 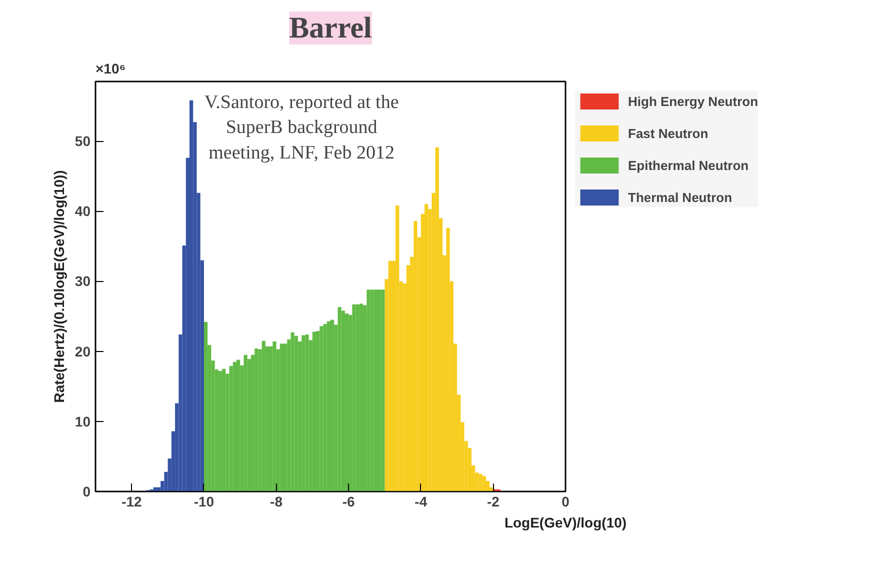 I want to click on y-tick-label: 0, so click(x=86, y=492).